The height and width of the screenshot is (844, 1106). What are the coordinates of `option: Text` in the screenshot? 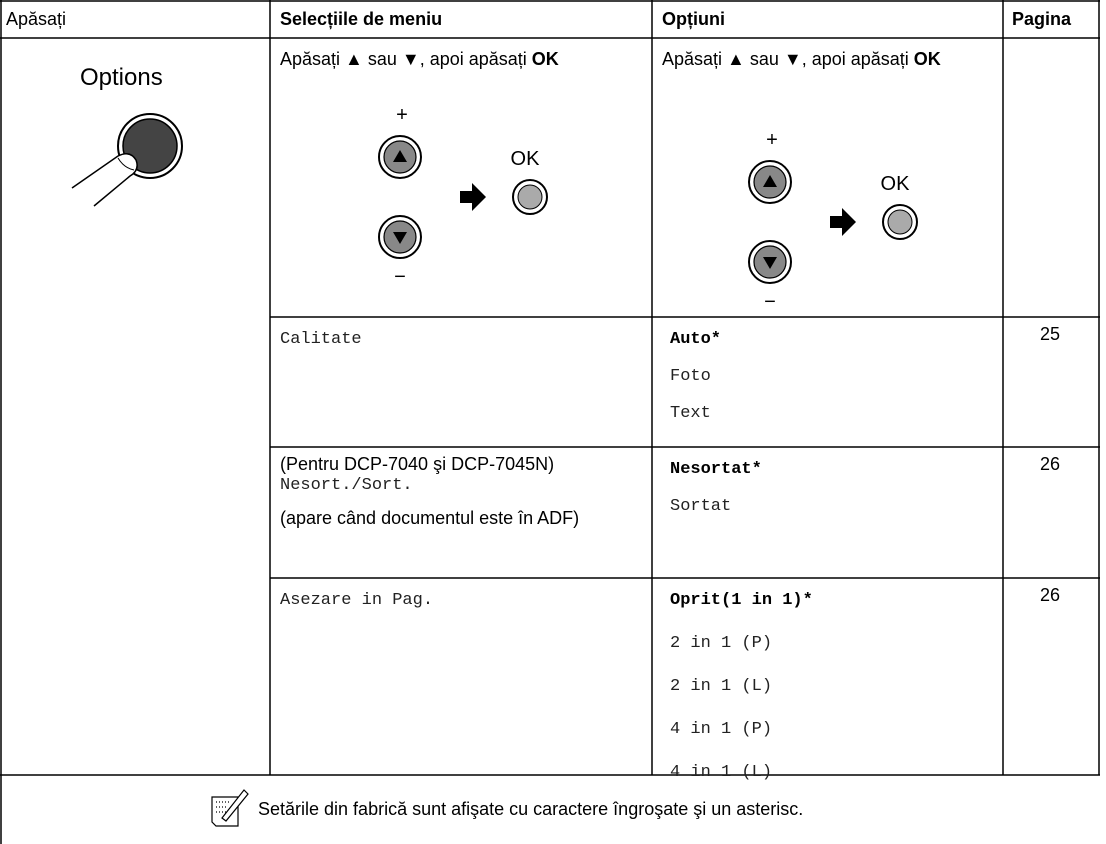 It's located at (690, 413).